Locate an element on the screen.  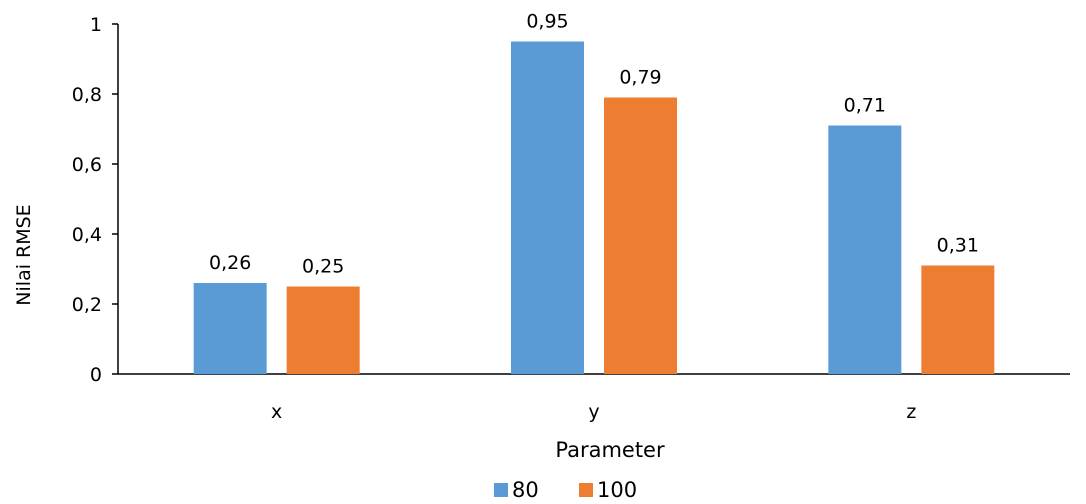
y-tick-label: 0,8 is located at coordinates (87, 95).